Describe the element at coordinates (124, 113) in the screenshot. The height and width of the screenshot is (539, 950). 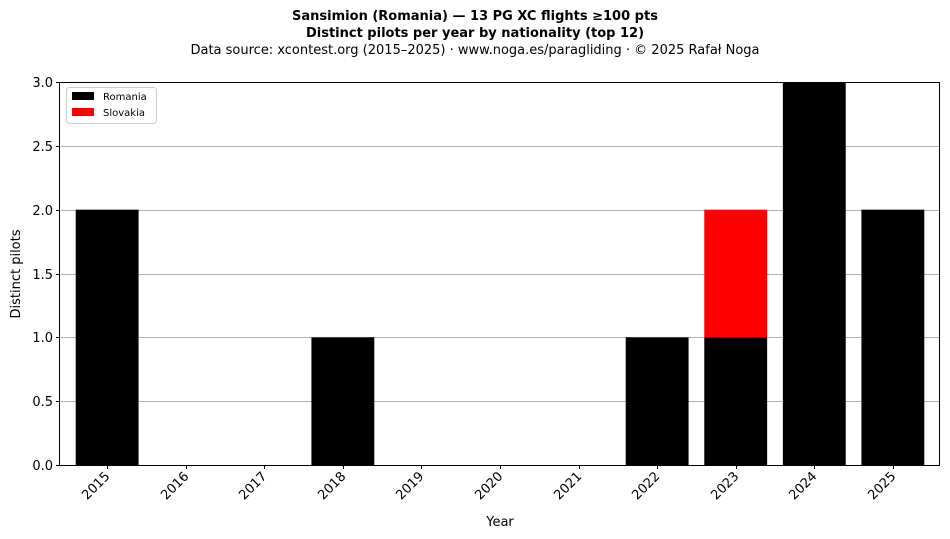
I see `legend-label-slovakia: Slovakia` at that location.